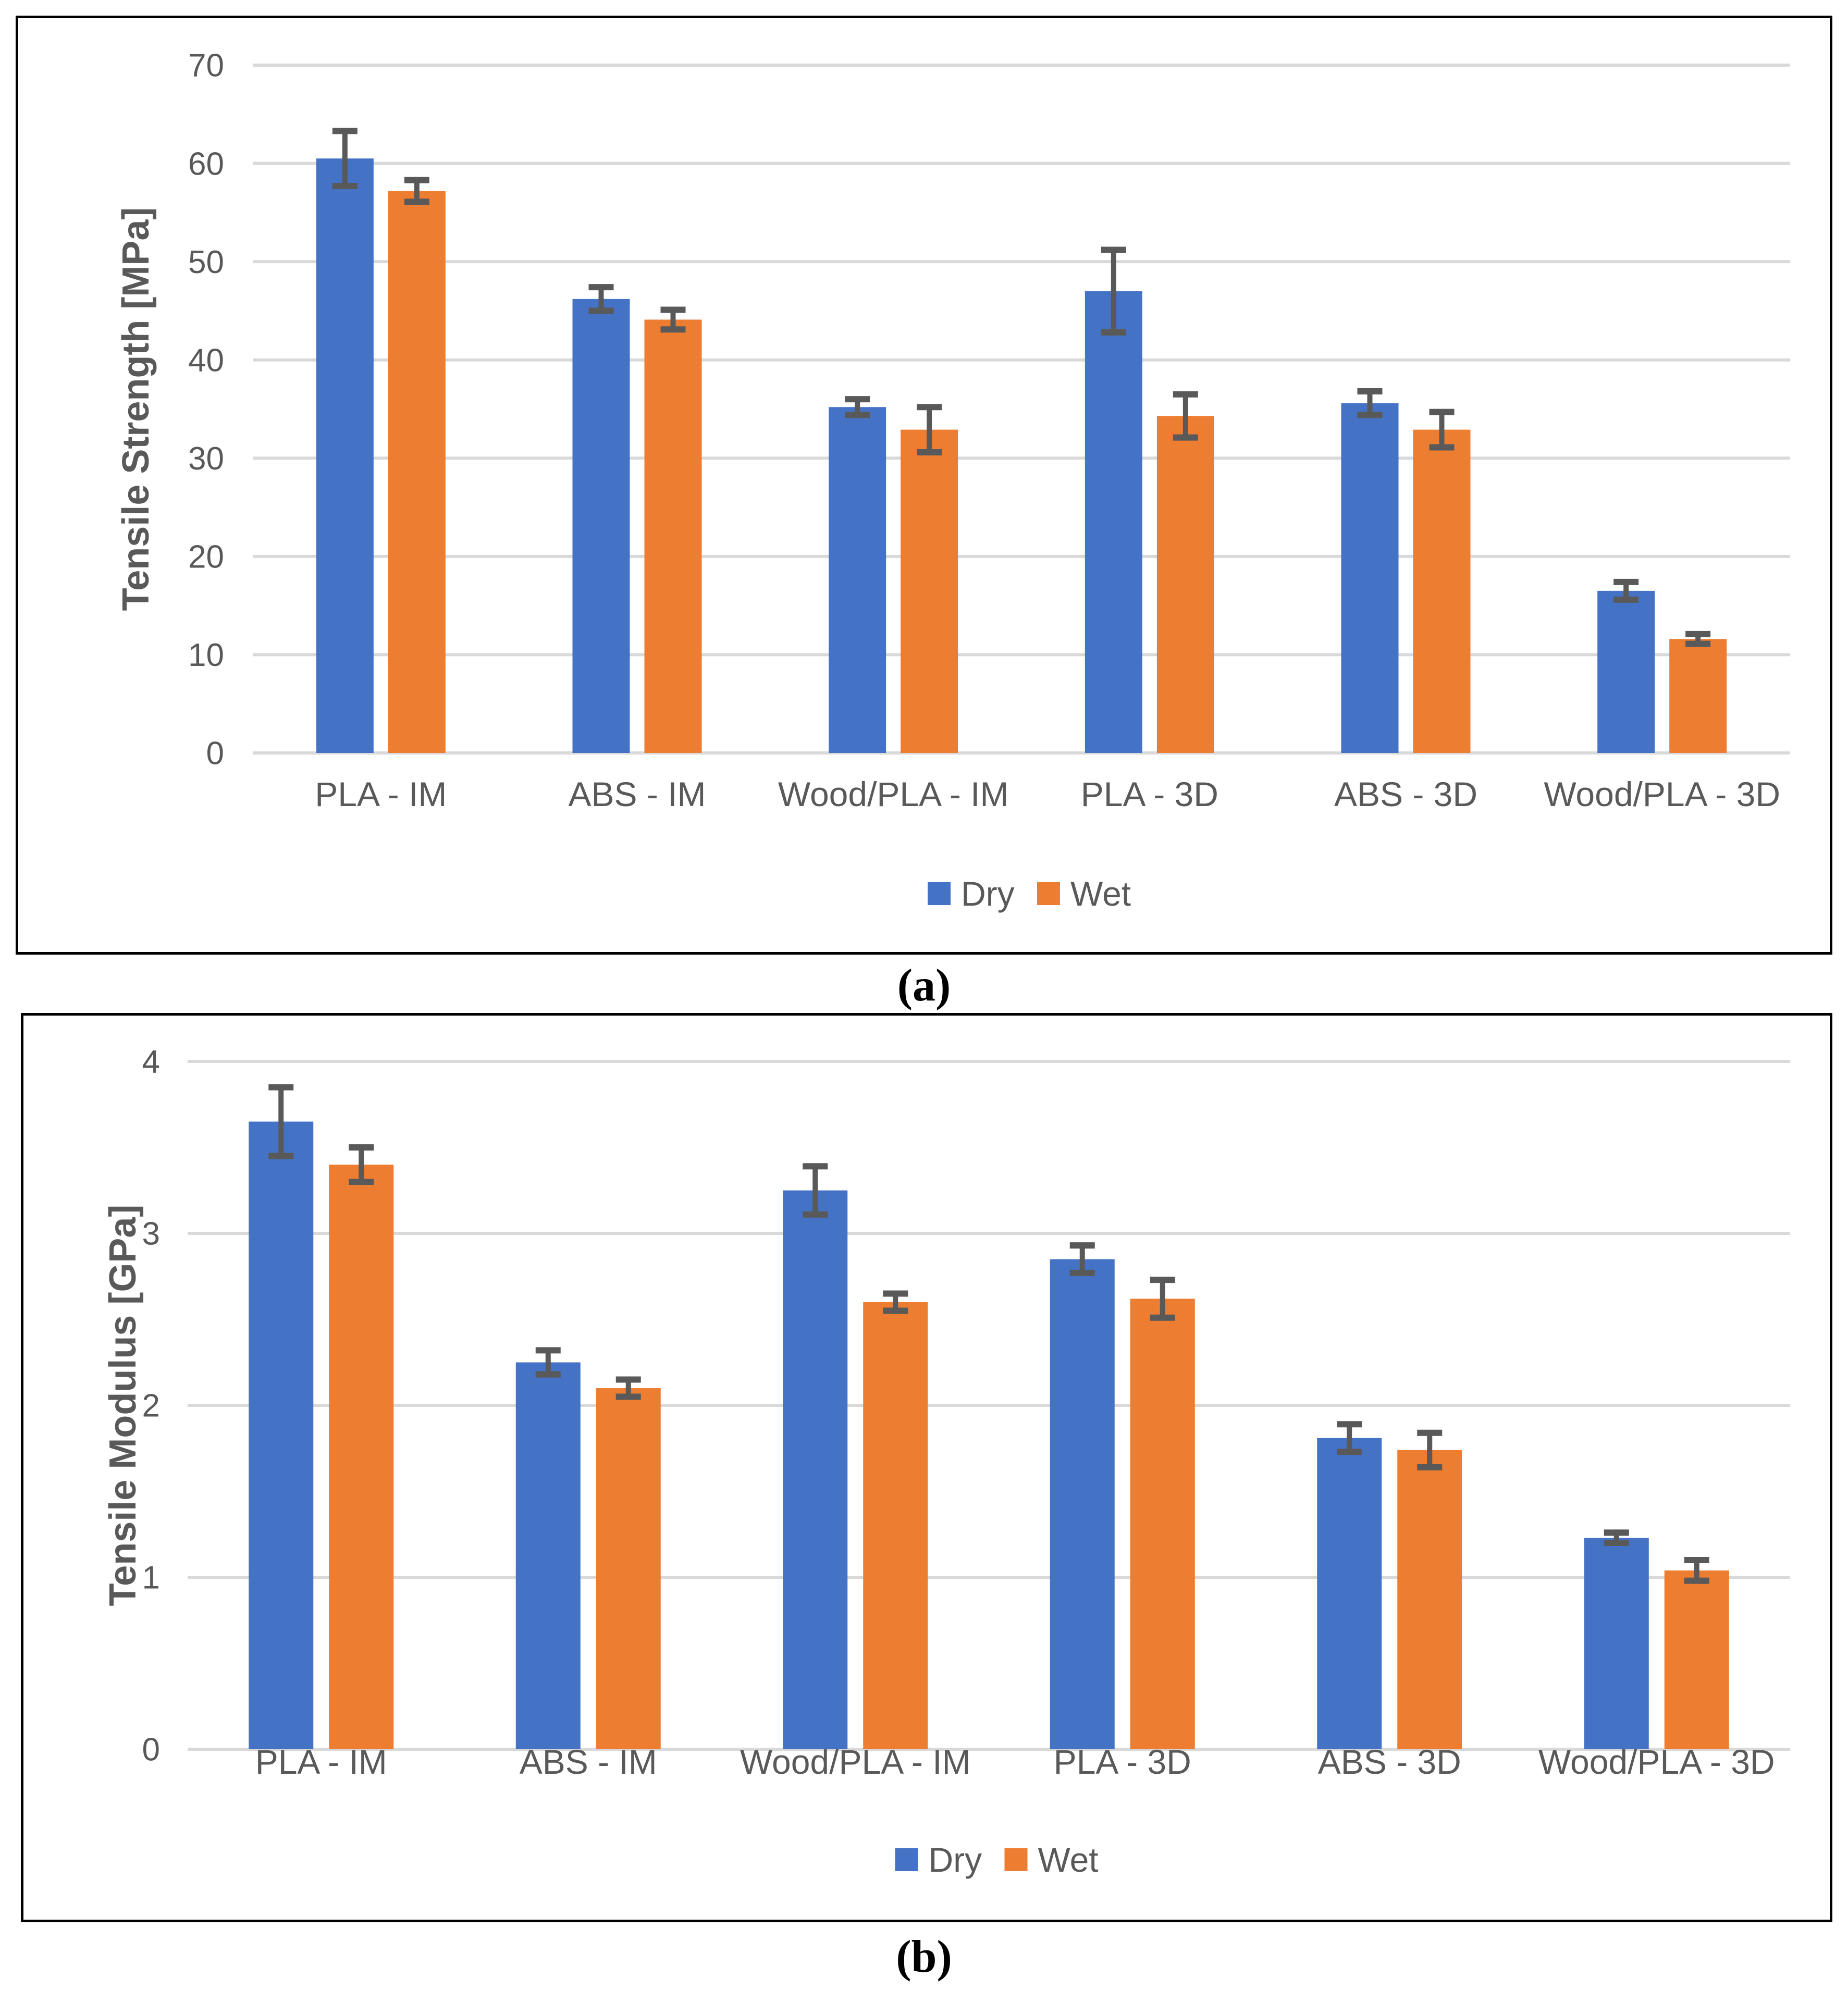 The height and width of the screenshot is (1990, 1848). I want to click on y-tick-label: 50, so click(206, 262).